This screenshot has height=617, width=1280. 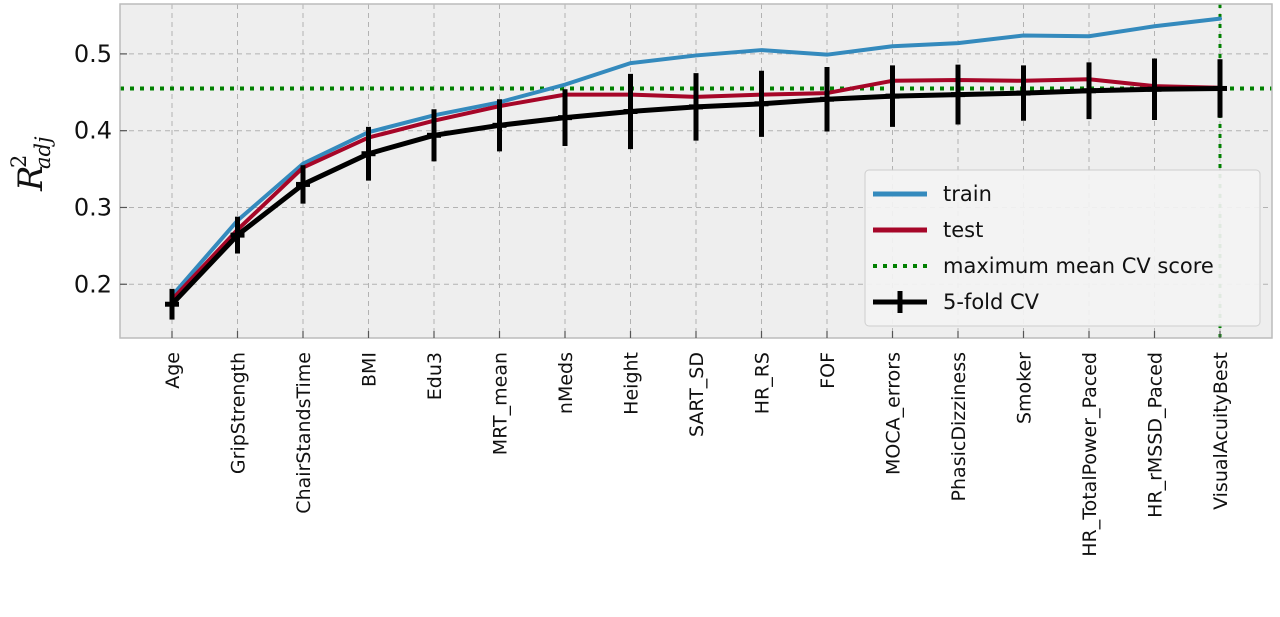 I want to click on x-tick-label: nMeds, so click(x=566, y=383).